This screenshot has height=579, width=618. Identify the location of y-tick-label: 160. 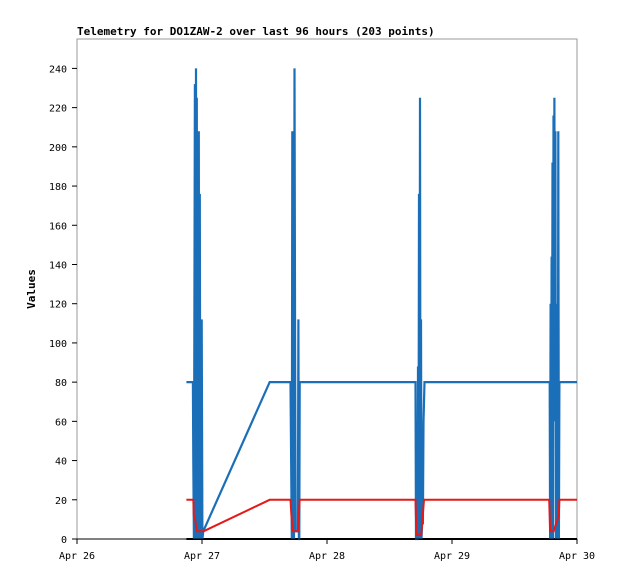
(58, 226).